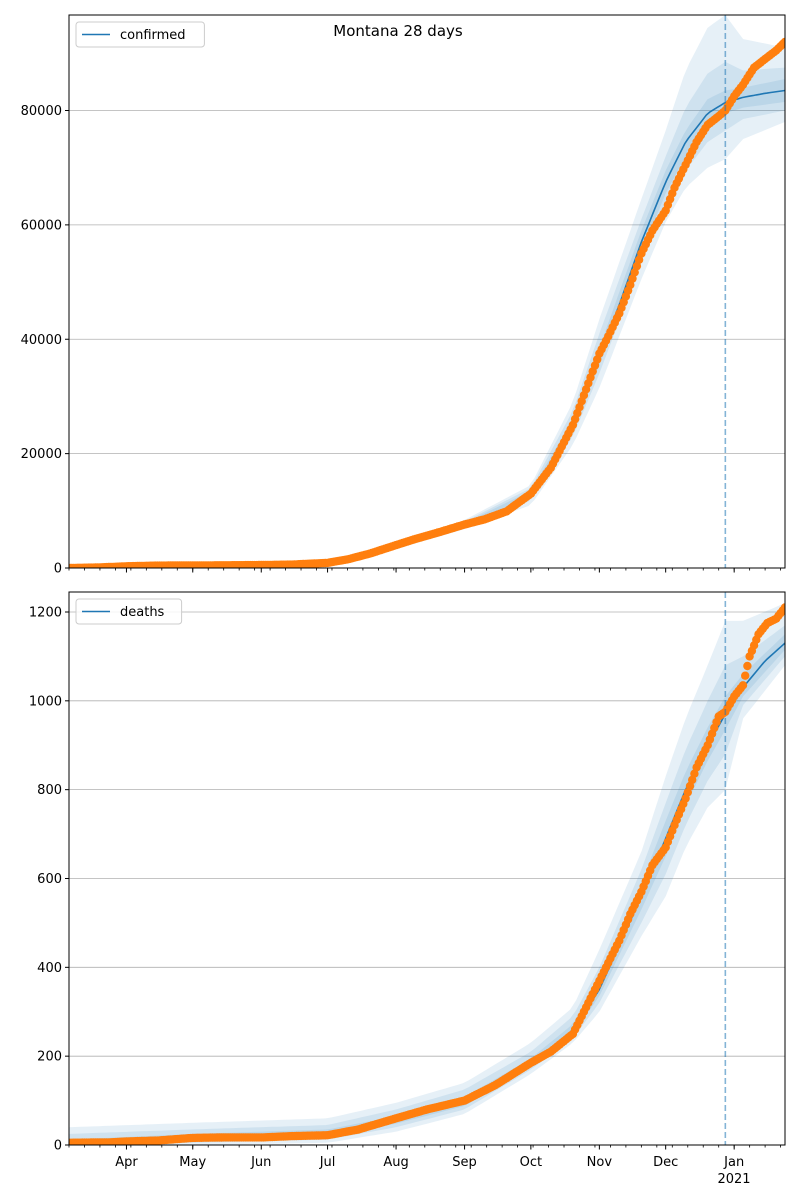 This screenshot has width=800, height=1200. Describe the element at coordinates (153, 35) in the screenshot. I see `legend-label: confirmed` at that location.